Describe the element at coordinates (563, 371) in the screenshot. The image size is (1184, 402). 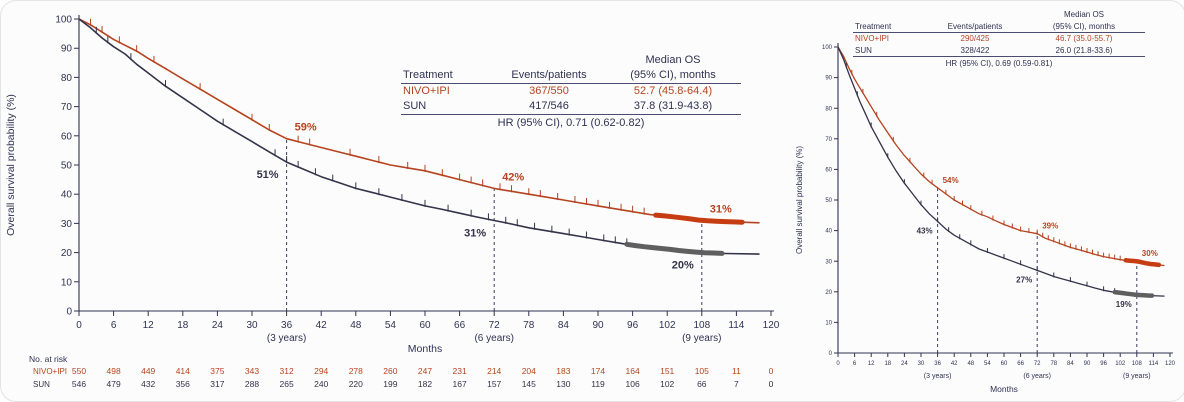
I see `at-risk-value: 183` at that location.